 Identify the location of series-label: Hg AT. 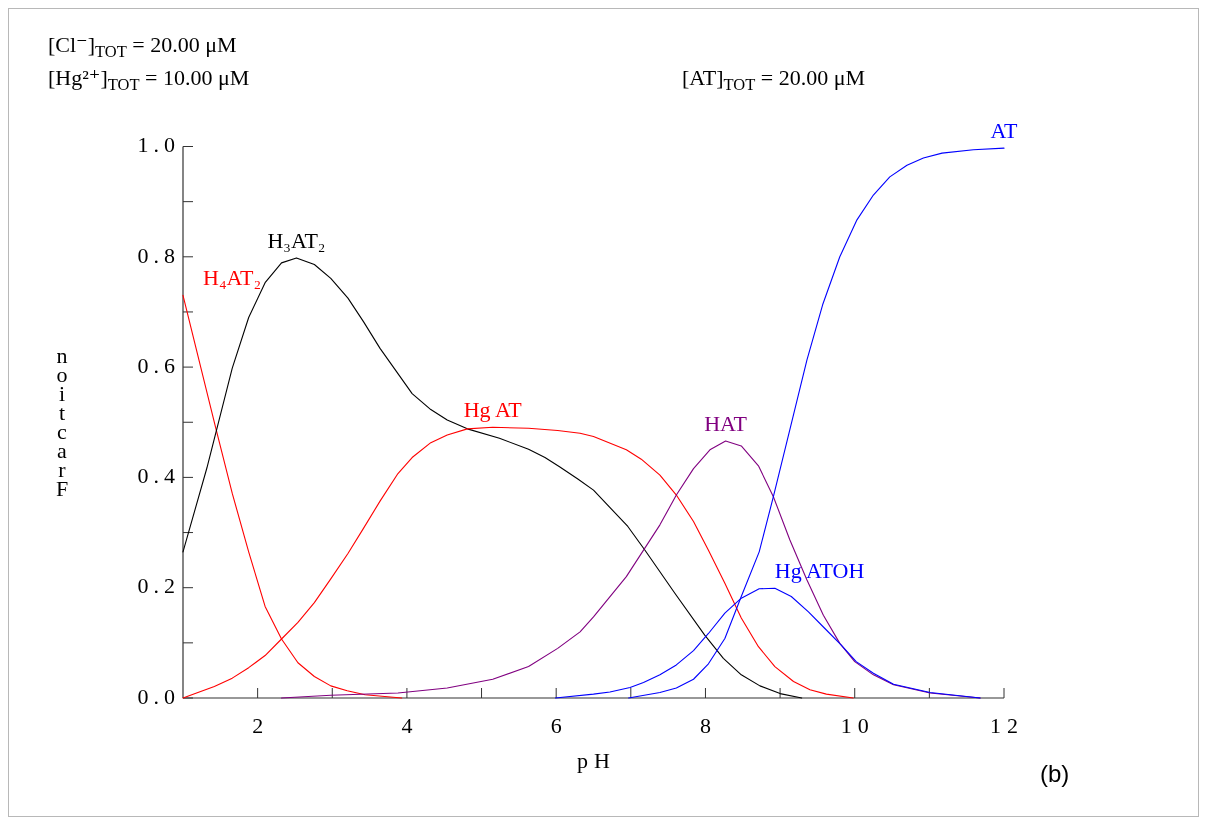
(493, 410).